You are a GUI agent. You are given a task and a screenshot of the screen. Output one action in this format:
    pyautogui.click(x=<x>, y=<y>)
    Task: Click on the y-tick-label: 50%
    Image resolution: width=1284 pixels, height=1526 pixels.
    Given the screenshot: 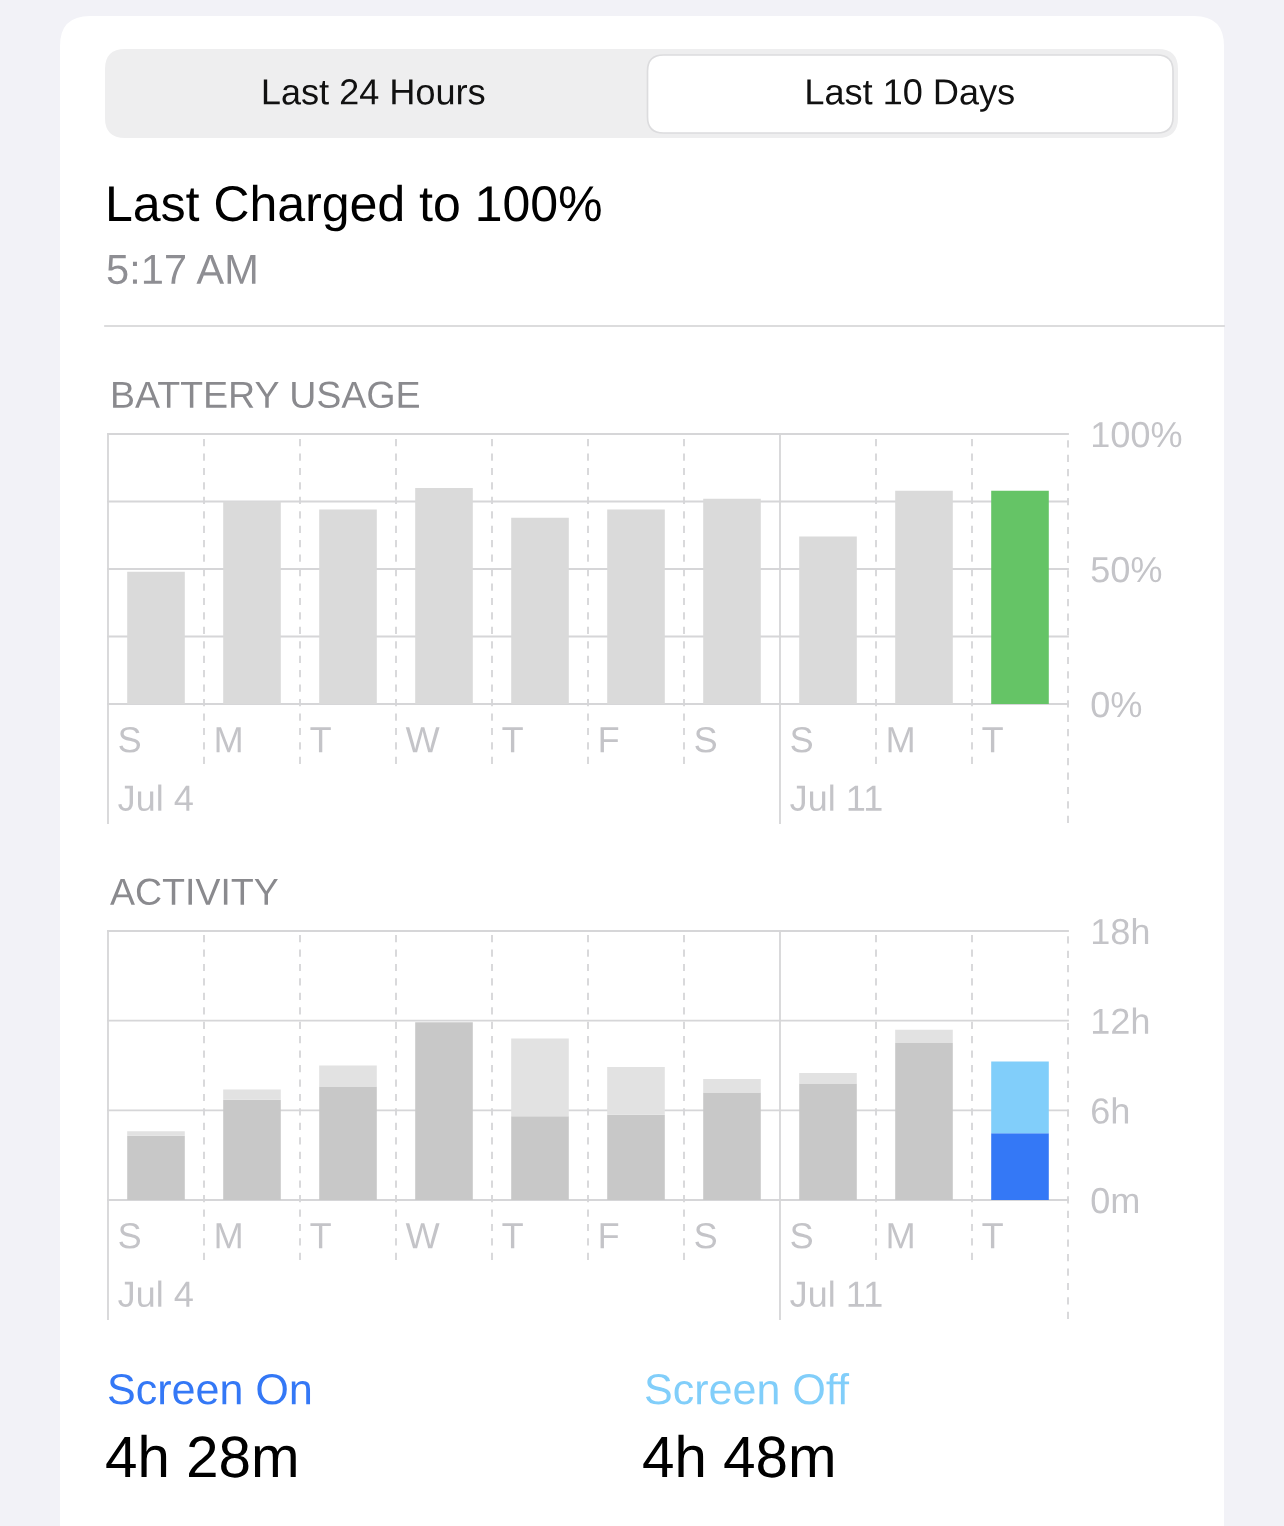 What is the action you would take?
    pyautogui.click(x=1126, y=569)
    